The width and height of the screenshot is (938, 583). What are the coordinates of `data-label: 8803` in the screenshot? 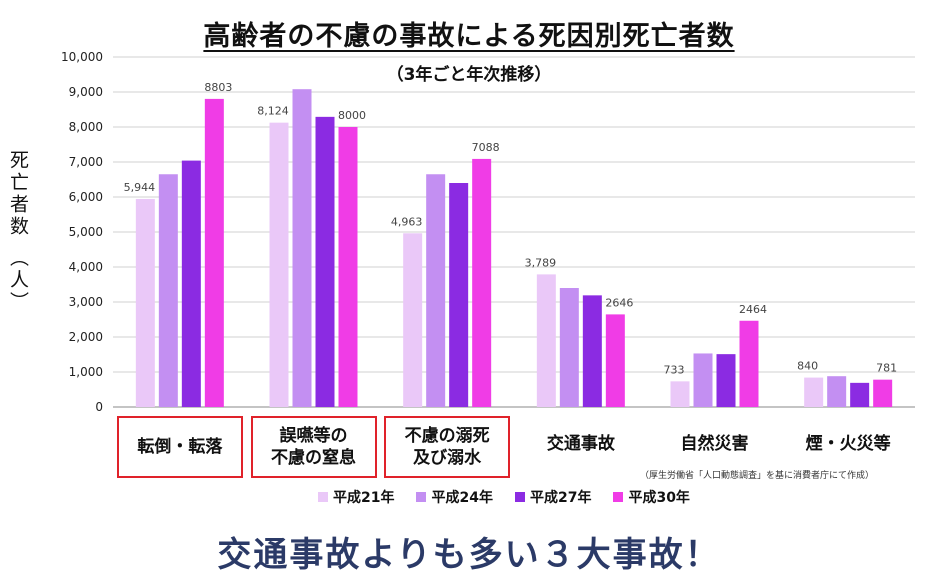 It's located at (218, 87).